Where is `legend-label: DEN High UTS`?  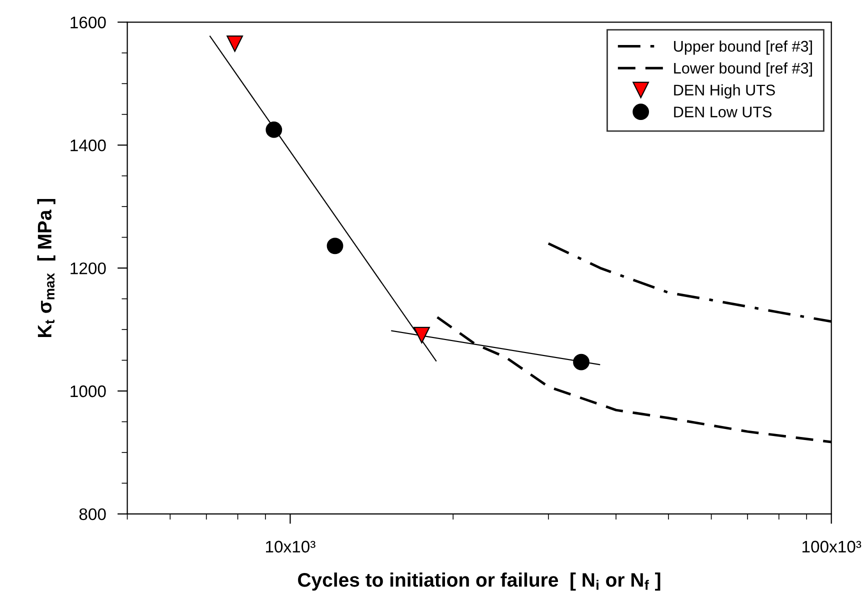
legend-label: DEN High UTS is located at coordinates (724, 91).